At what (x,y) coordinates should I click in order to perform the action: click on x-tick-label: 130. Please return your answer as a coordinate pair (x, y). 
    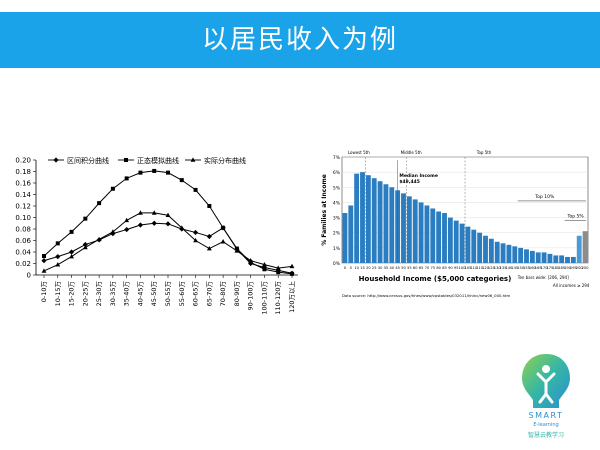
    Looking at the image, I should click on (498, 268).